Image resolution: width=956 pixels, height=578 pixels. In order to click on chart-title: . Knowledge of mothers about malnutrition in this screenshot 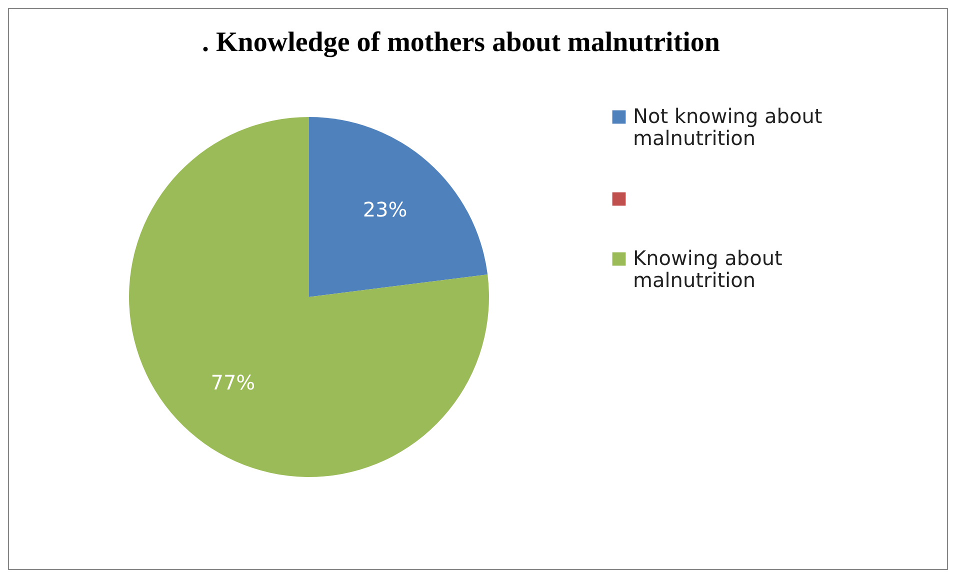, I will do `click(461, 42)`.